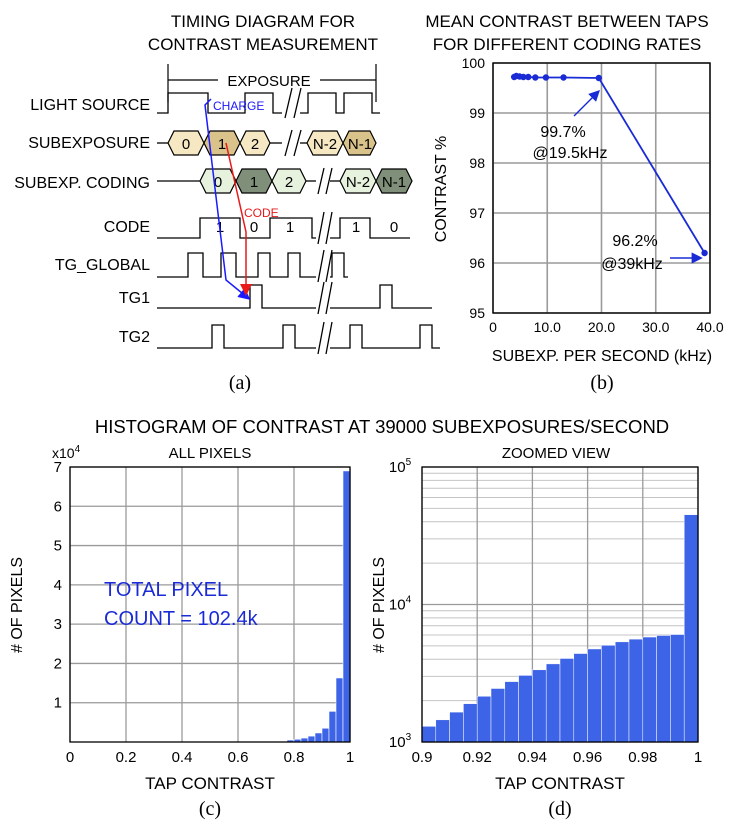 This screenshot has height=832, width=736. I want to click on subexposure-block-n1, so click(359, 143).